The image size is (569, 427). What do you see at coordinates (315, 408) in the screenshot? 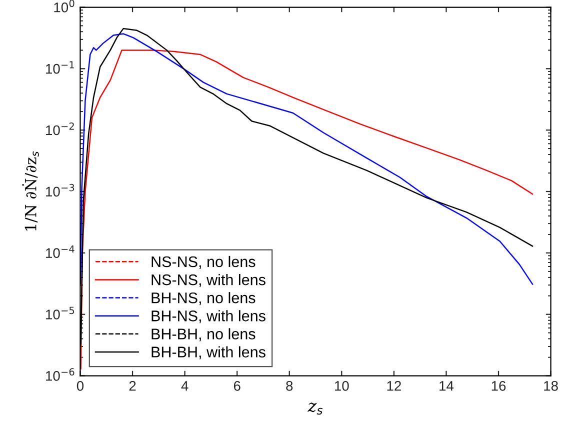
I see `x-axis-title: z$_{s}$` at bounding box center [315, 408].